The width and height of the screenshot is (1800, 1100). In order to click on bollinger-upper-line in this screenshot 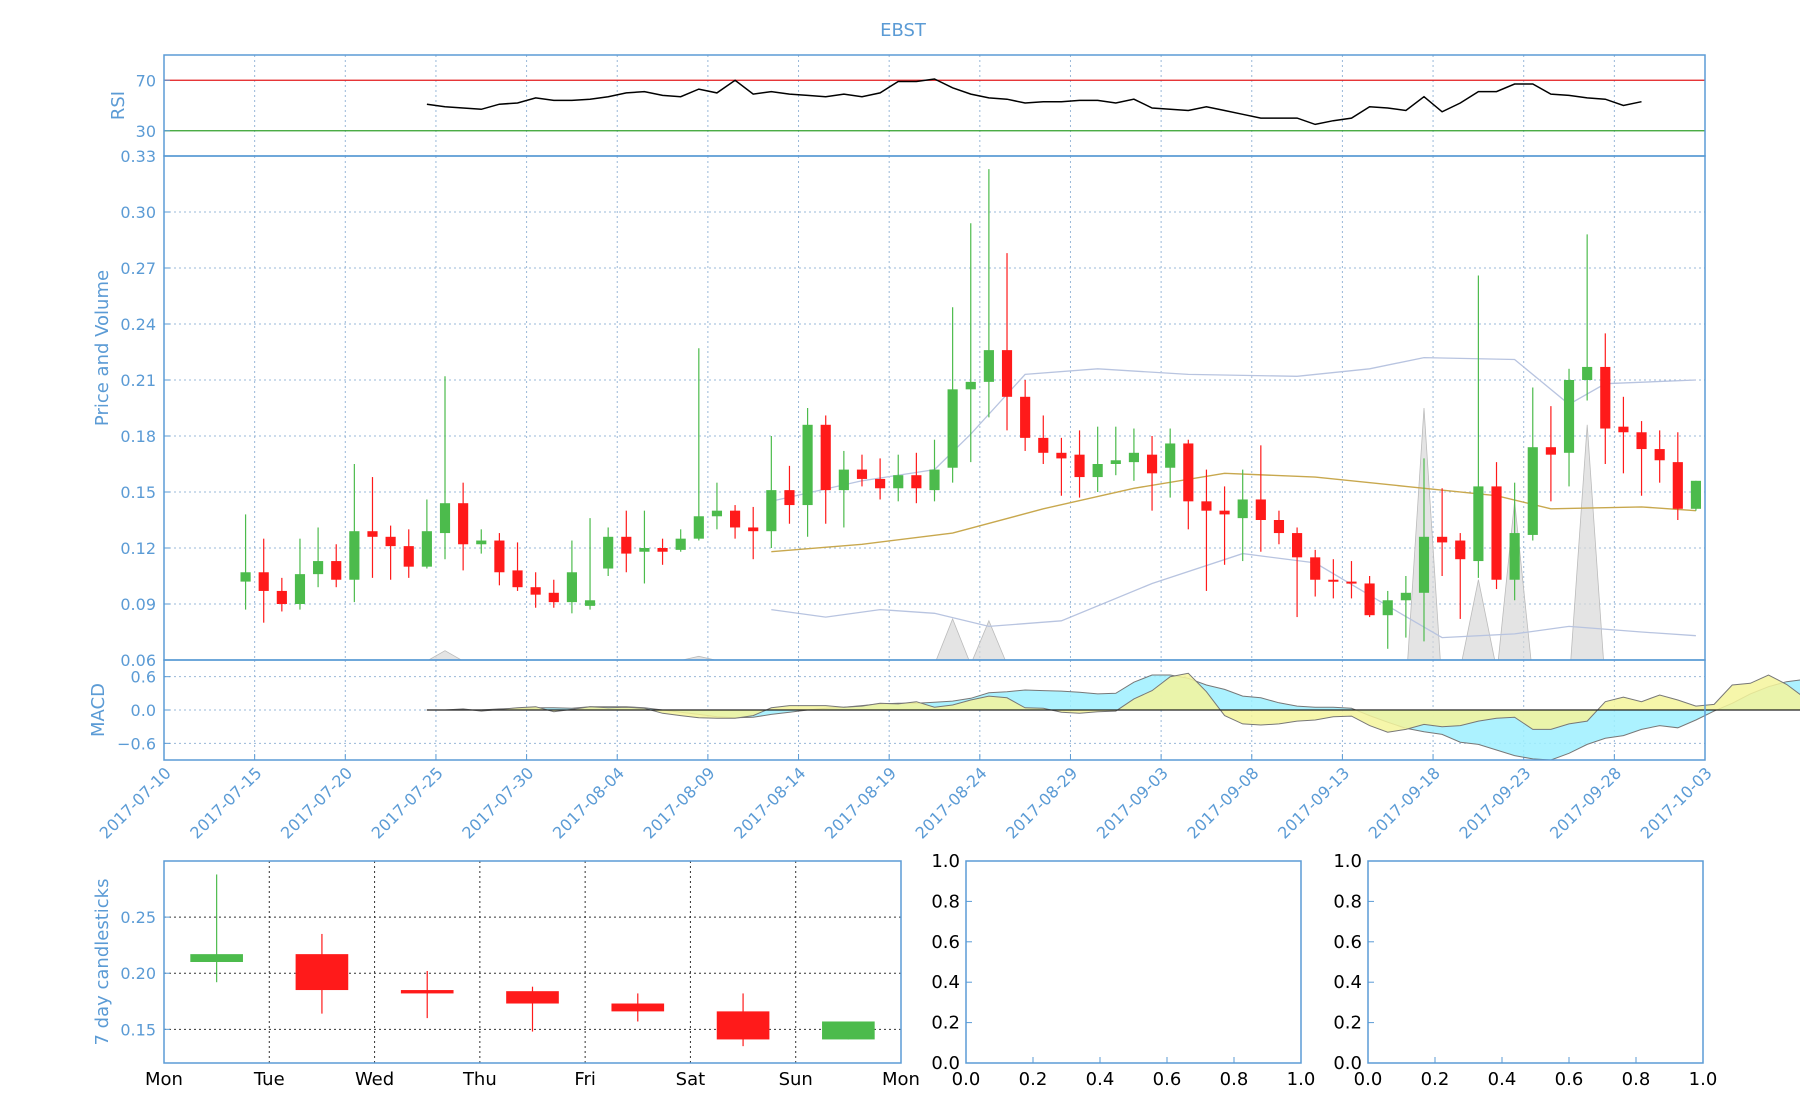, I will do `click(1233, 429)`.